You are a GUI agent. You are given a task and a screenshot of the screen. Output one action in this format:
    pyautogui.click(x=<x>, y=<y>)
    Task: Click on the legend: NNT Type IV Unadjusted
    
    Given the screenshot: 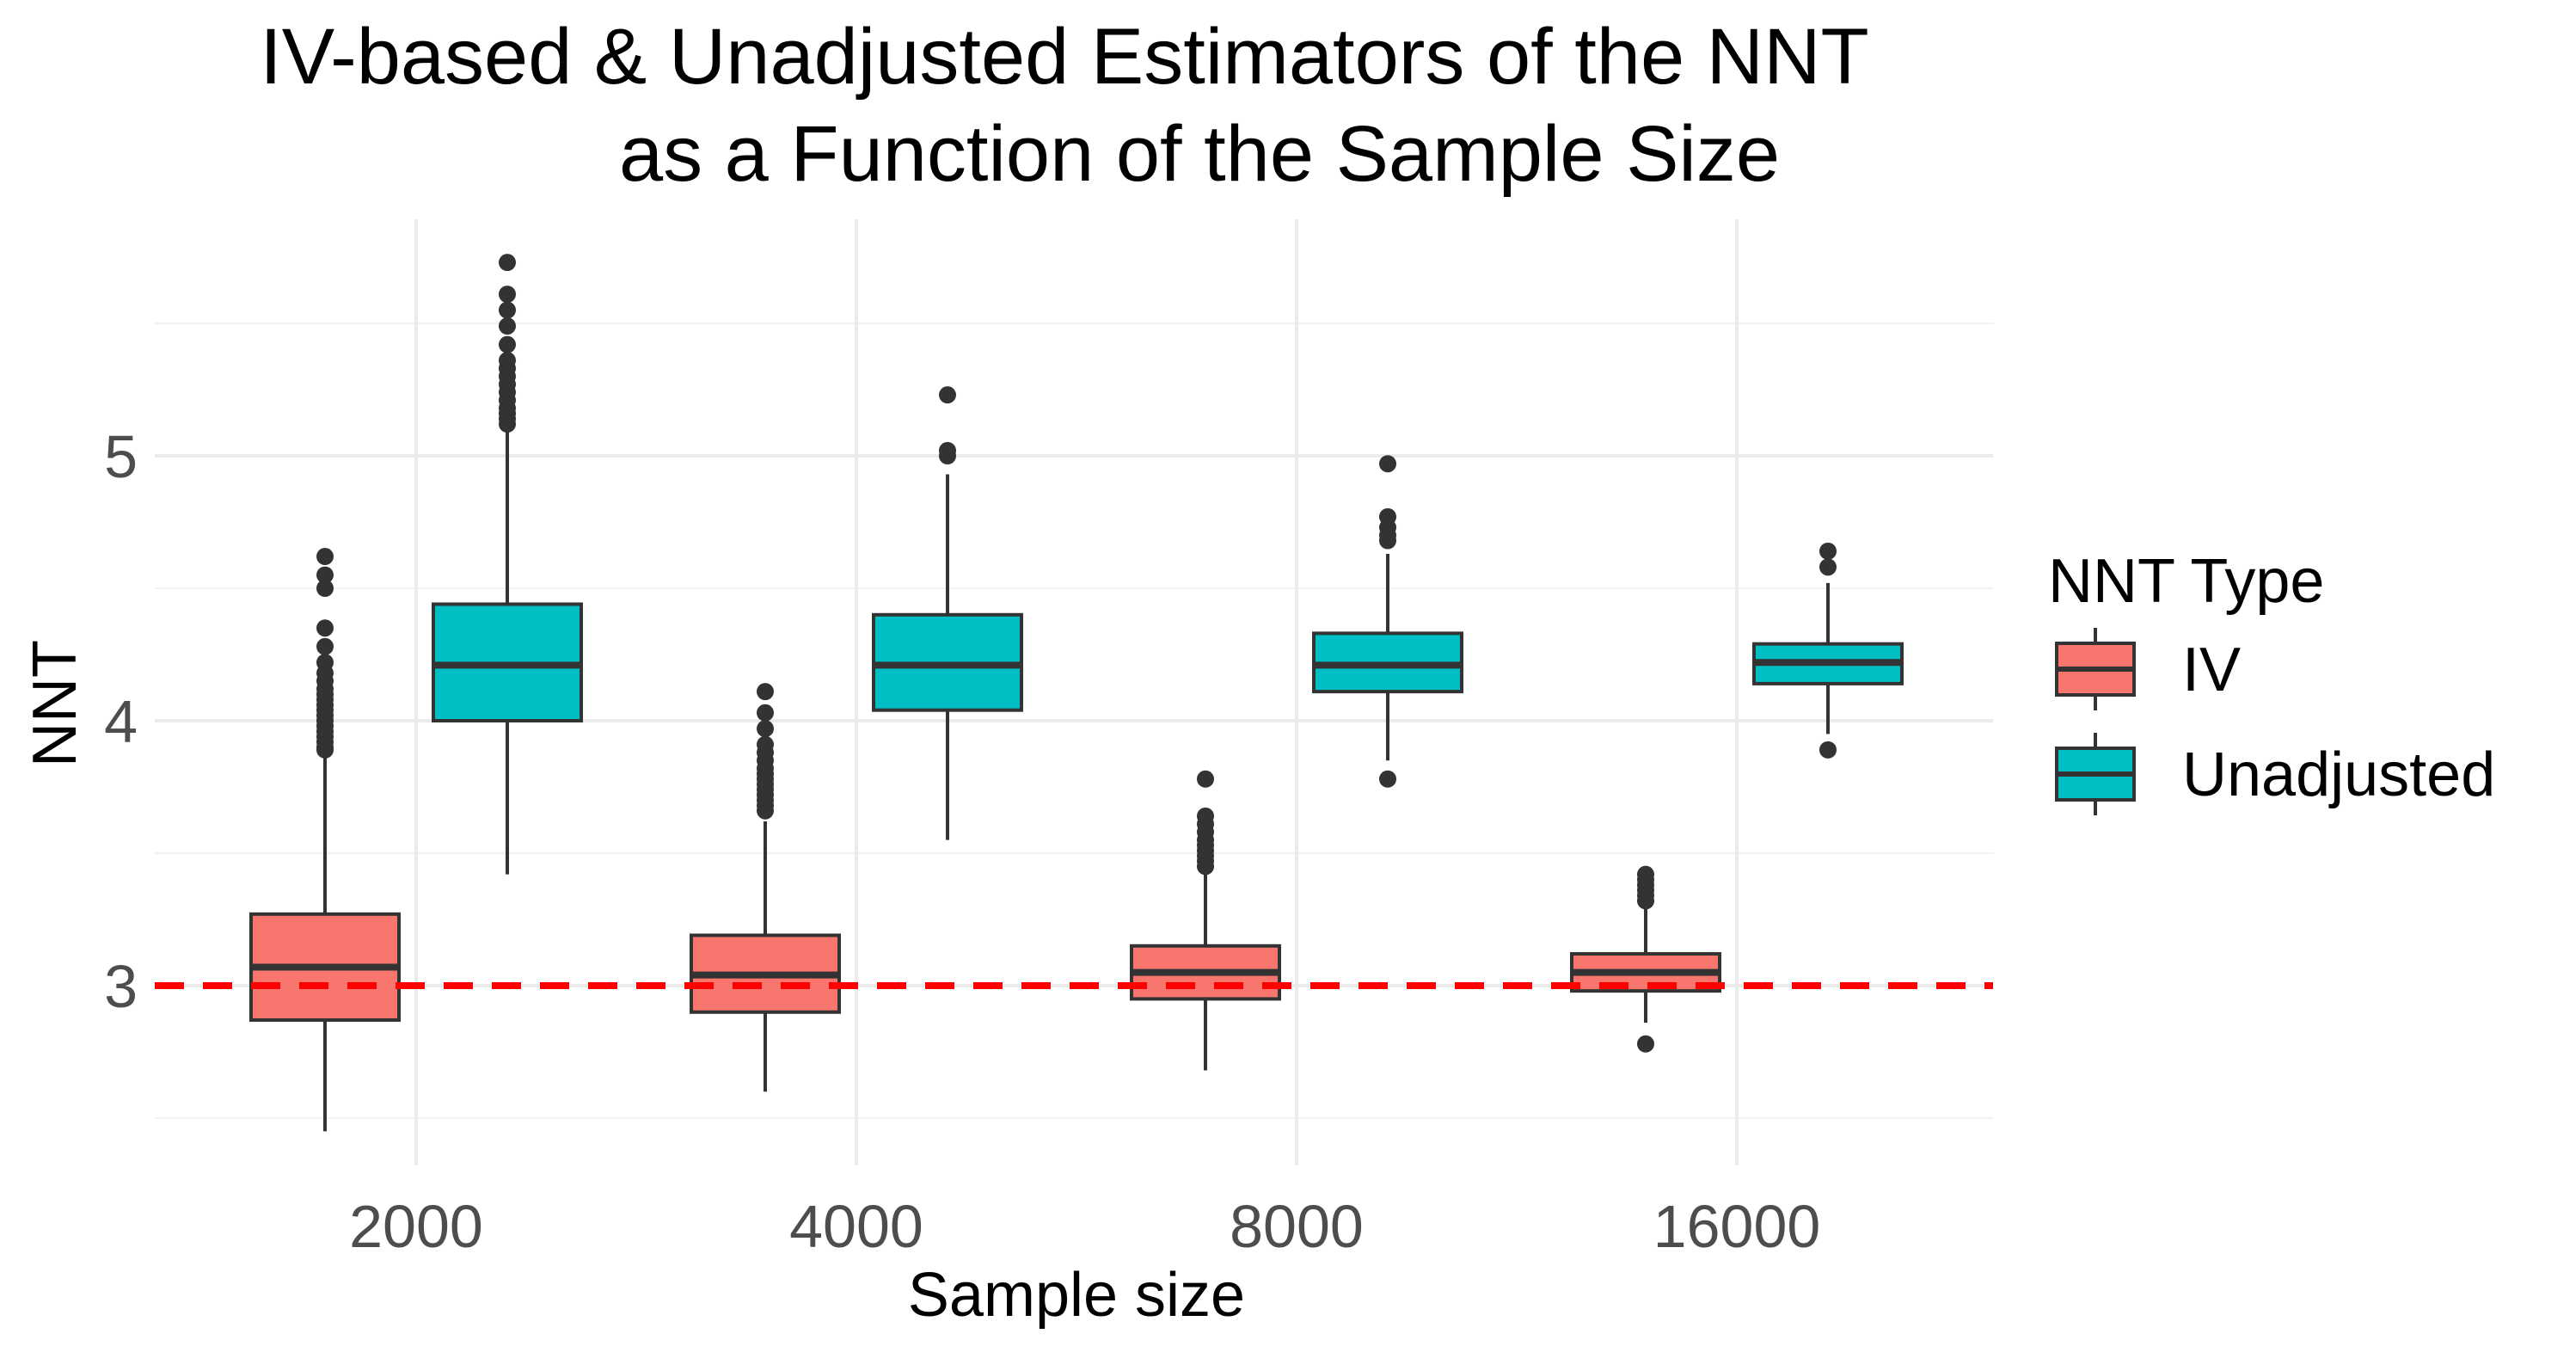 What is the action you would take?
    pyautogui.click(x=2271, y=681)
    